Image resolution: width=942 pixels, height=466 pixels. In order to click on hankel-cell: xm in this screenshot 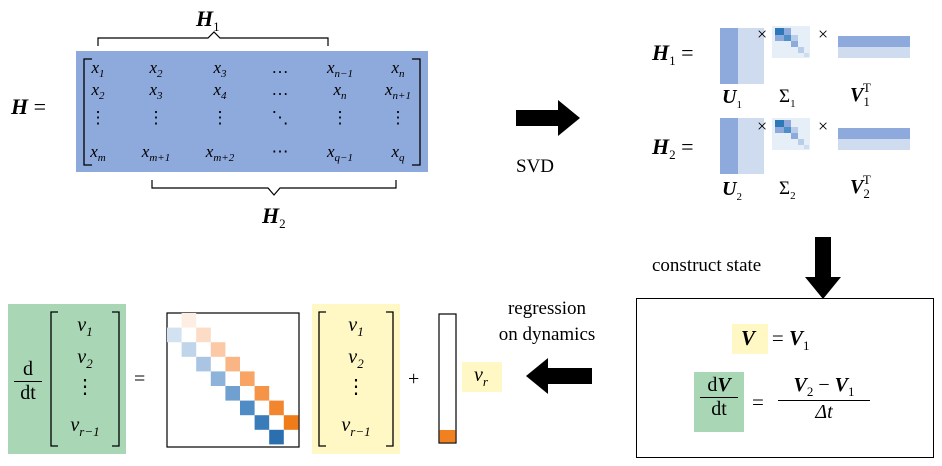, I will do `click(98, 153)`.